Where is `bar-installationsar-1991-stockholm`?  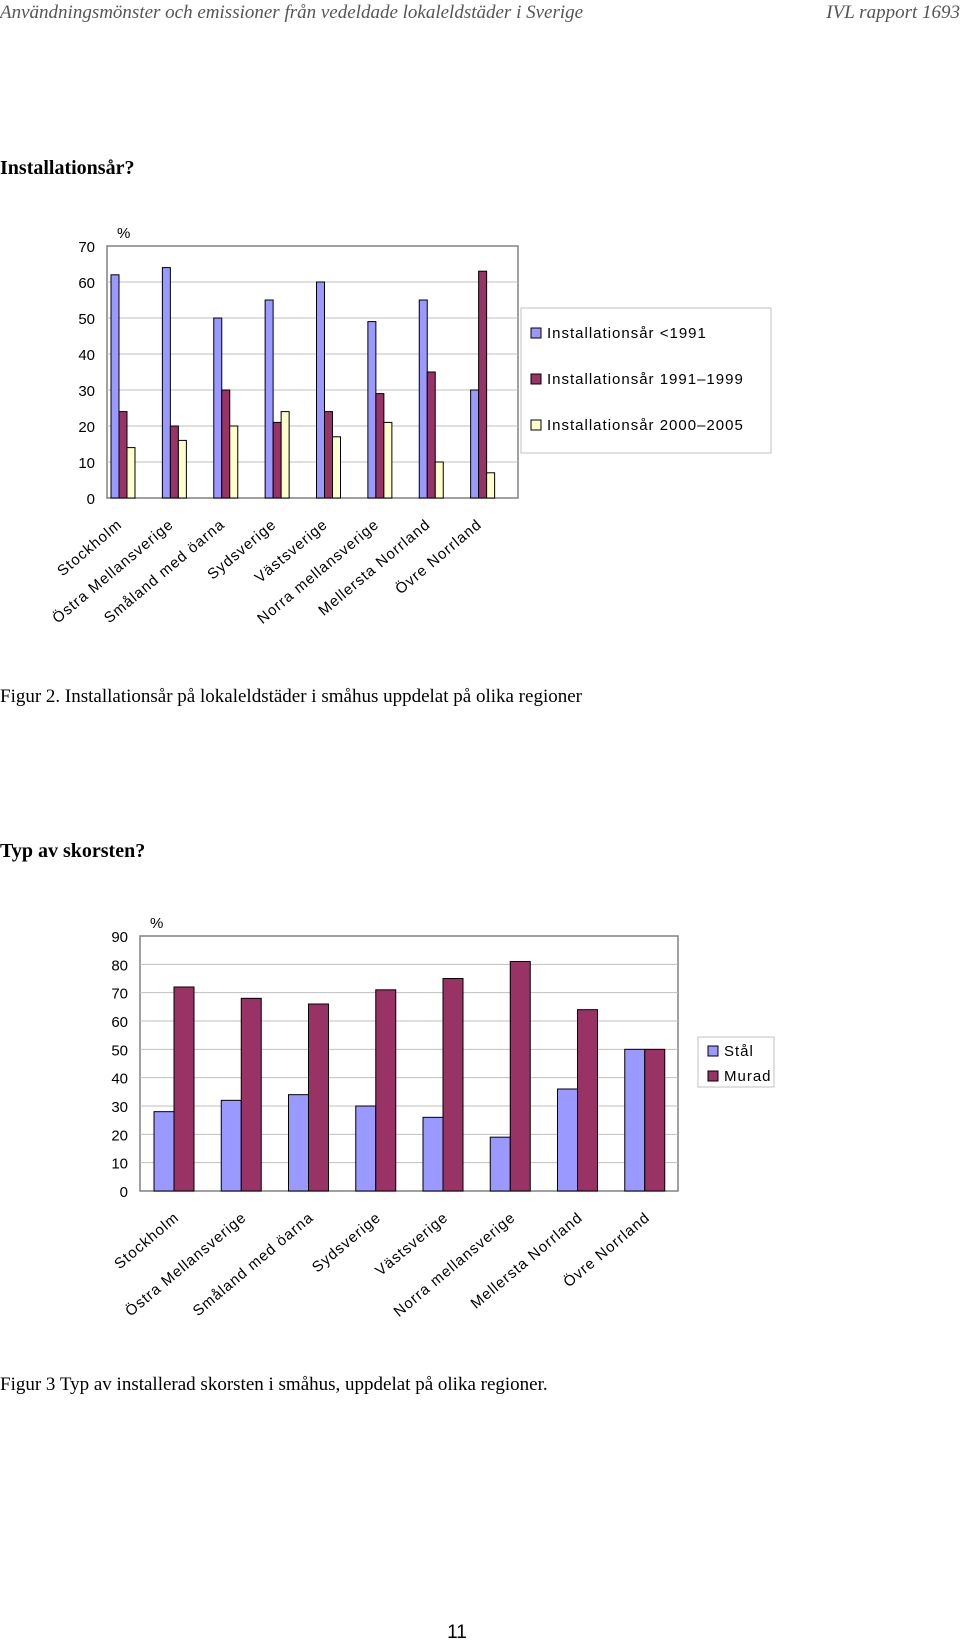 bar-installationsar-1991-stockholm is located at coordinates (115, 386).